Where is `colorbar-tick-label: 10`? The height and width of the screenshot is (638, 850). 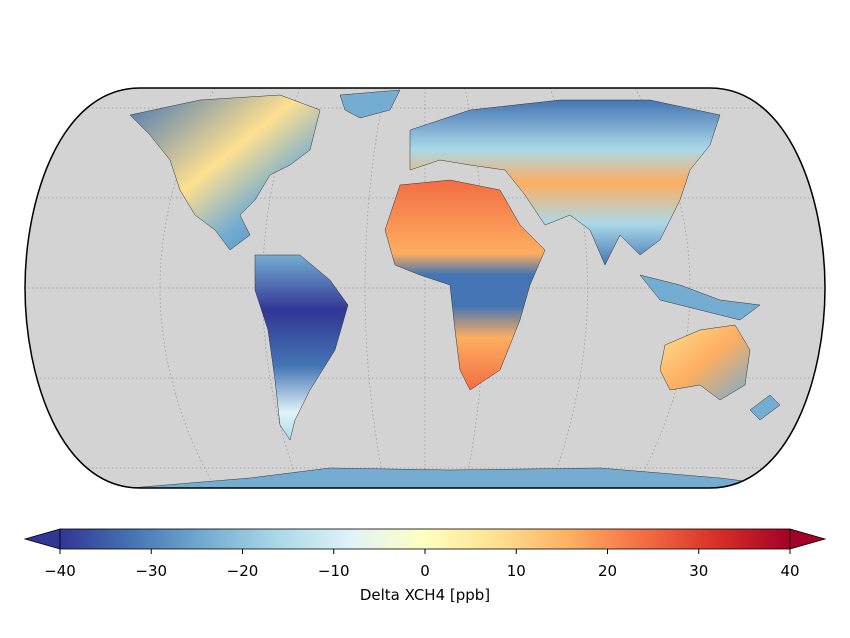
colorbar-tick-label: 10 is located at coordinates (516, 571).